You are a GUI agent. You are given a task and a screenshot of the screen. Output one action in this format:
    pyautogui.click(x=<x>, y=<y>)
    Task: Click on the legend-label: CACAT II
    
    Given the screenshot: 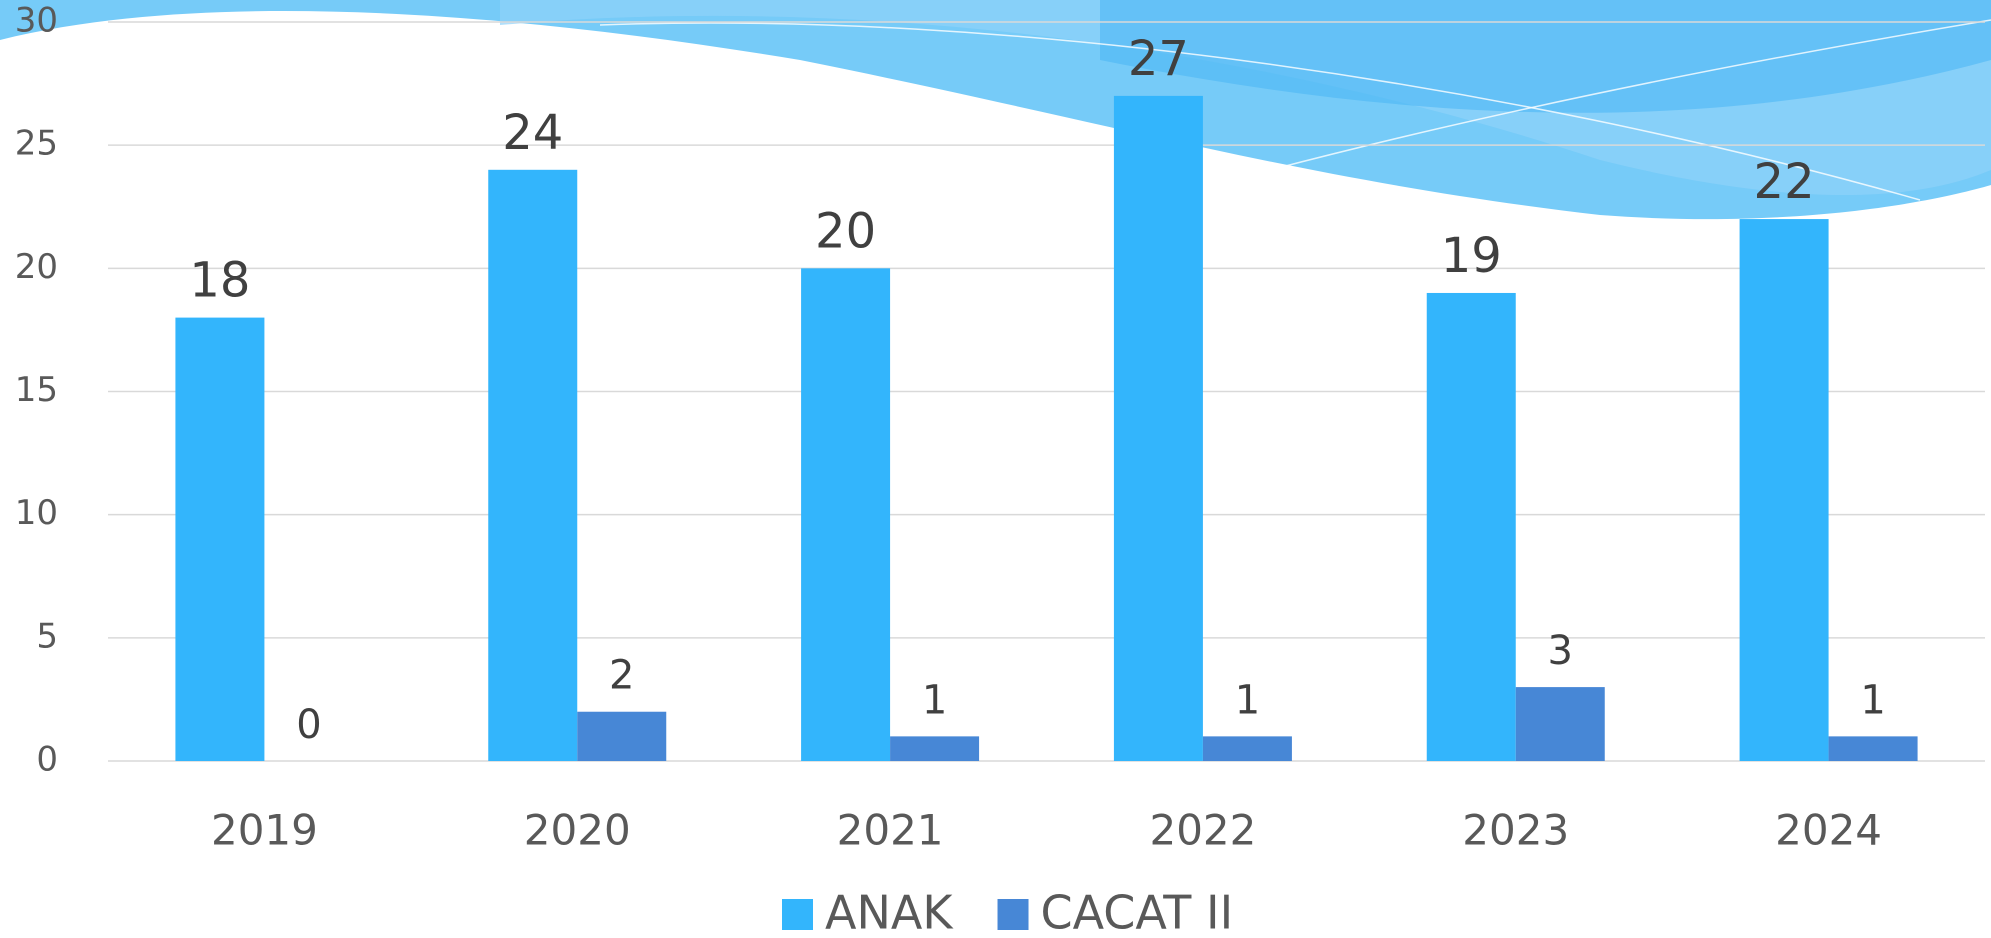 What is the action you would take?
    pyautogui.click(x=1137, y=912)
    